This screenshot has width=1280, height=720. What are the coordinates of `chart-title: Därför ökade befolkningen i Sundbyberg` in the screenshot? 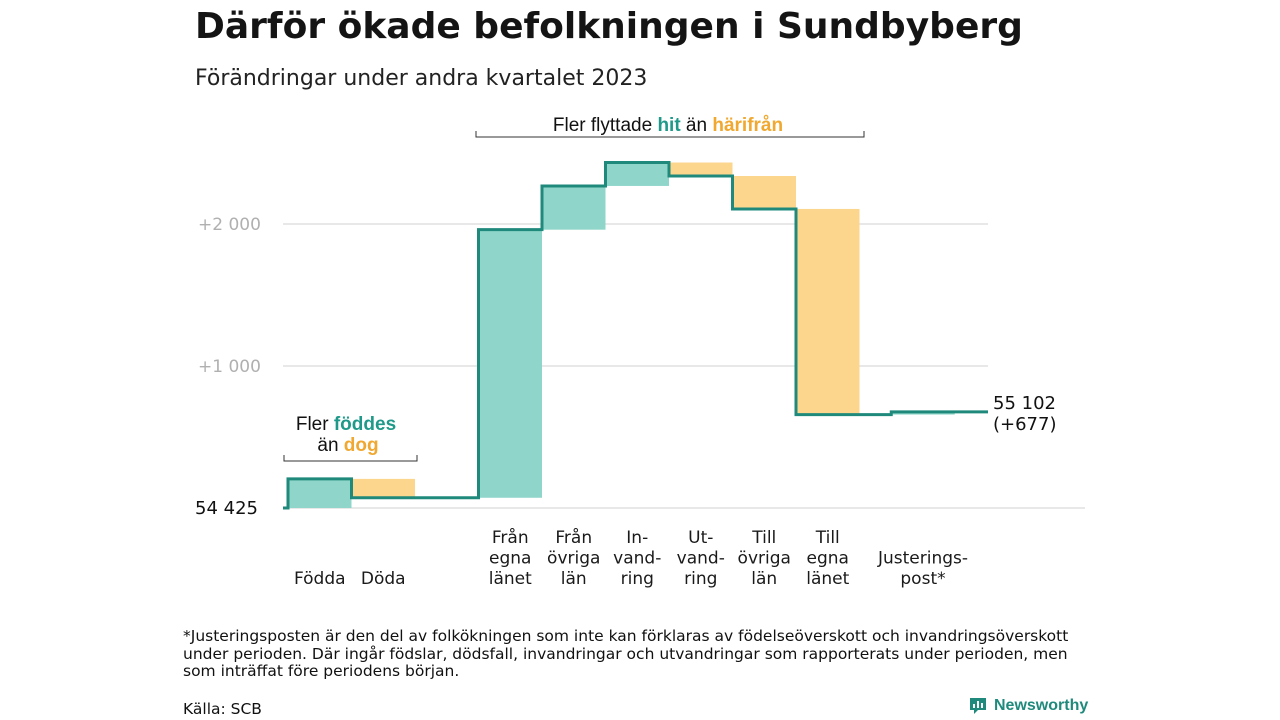 It's located at (609, 26).